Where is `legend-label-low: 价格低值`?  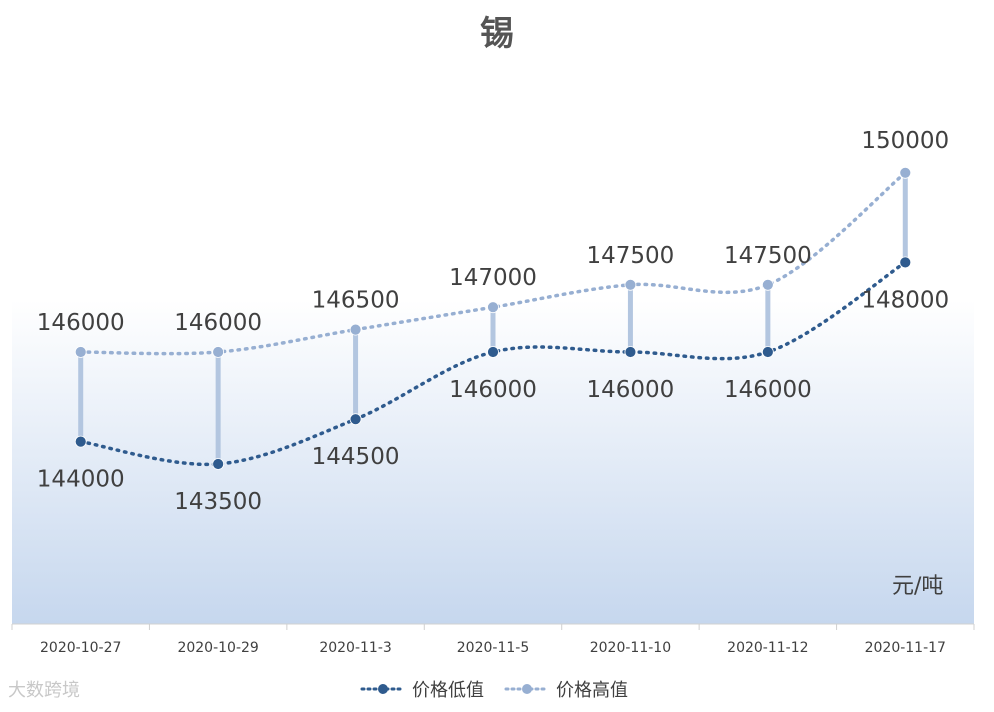
legend-label-low: 价格低值 is located at coordinates (448, 690).